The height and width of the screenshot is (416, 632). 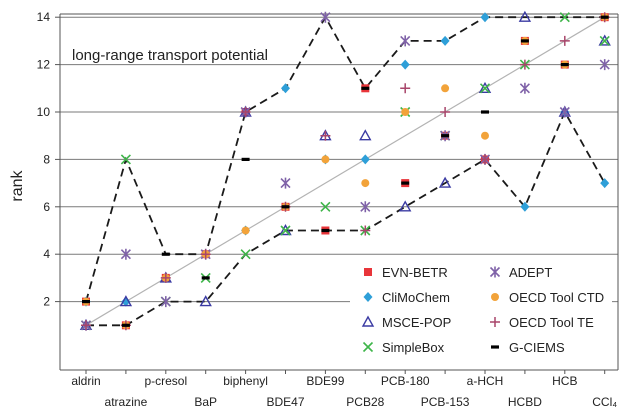 I want to click on legend-label: SimpleBox, so click(x=413, y=347).